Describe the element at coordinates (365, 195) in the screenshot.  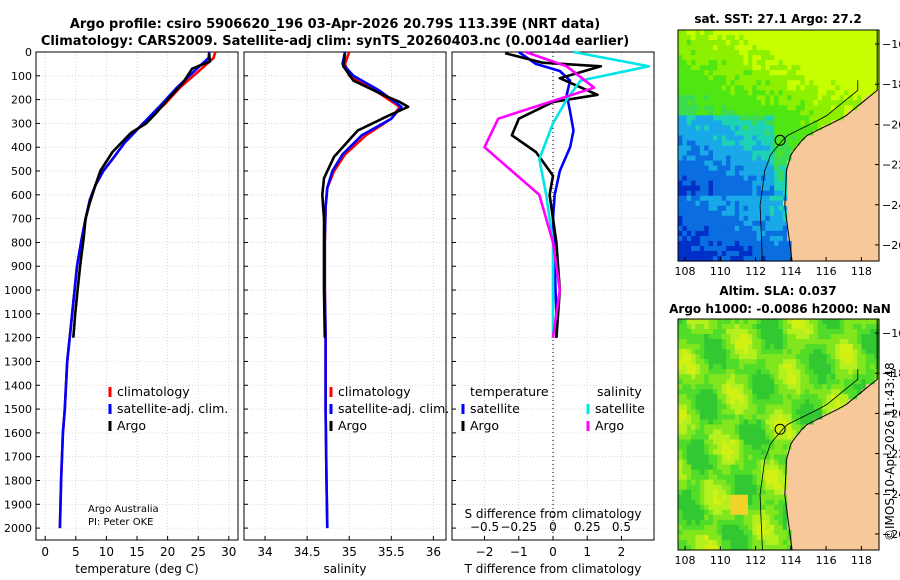
I see `series-line-argo` at that location.